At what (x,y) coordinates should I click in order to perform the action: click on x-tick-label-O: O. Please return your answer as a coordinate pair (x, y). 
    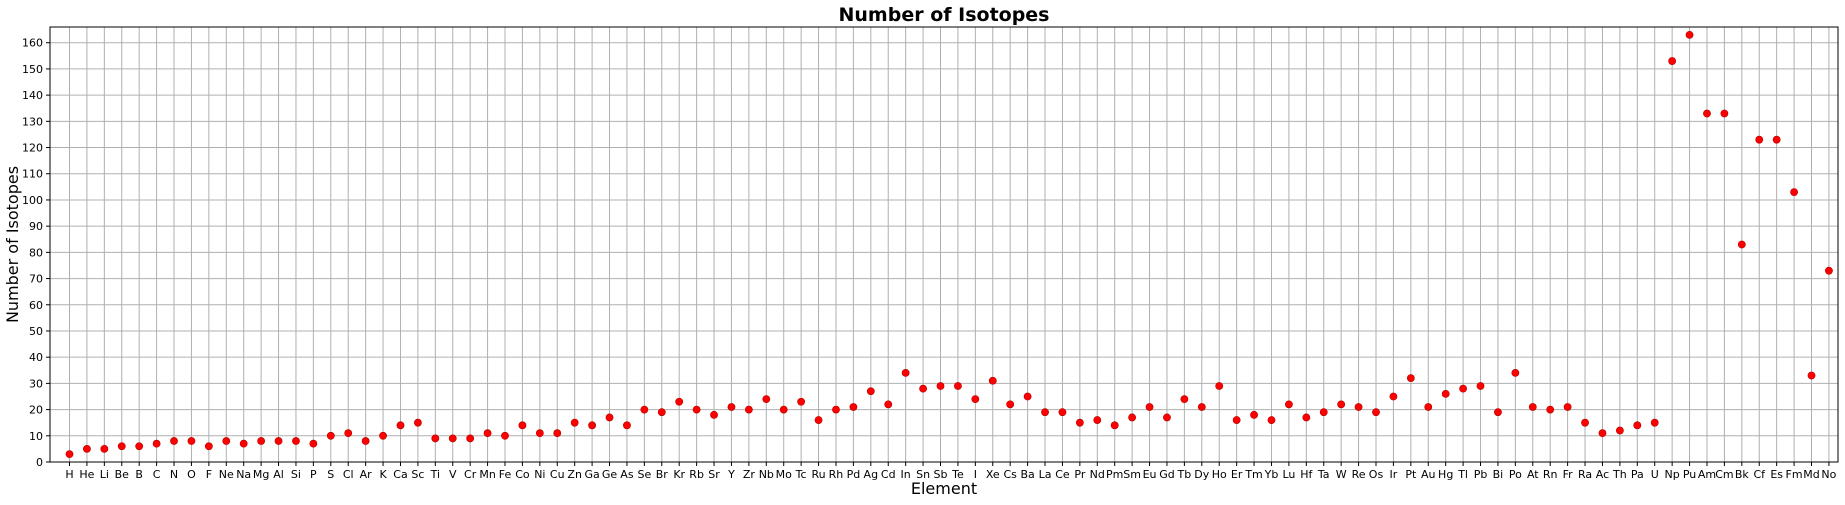
    Looking at the image, I should click on (191, 474).